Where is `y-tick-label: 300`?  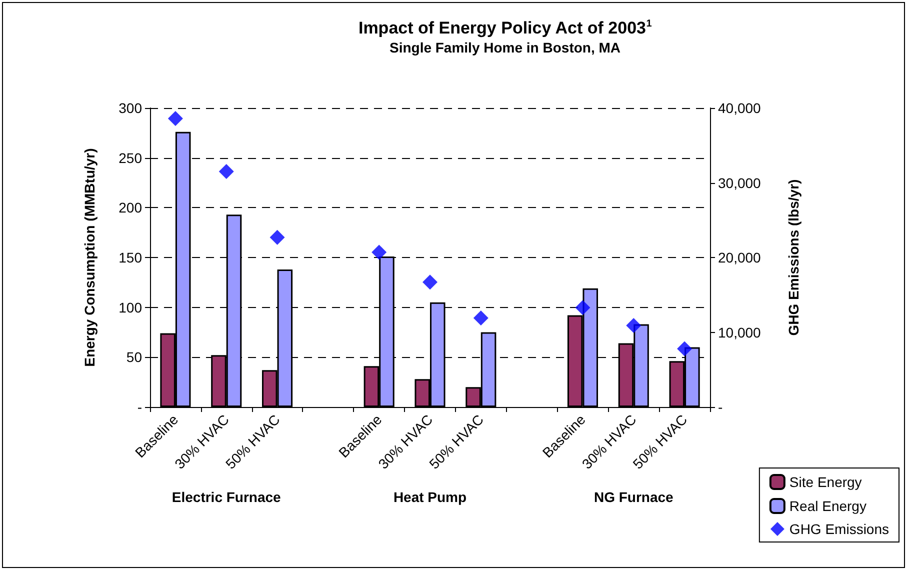
y-tick-label: 300 is located at coordinates (130, 108).